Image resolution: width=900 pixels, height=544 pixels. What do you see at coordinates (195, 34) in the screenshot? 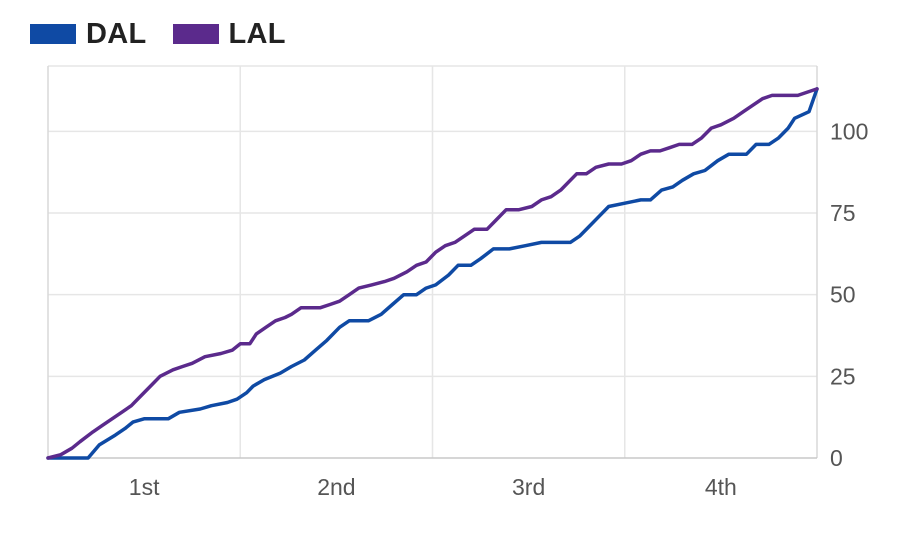
I see `legend-swatch-lal` at bounding box center [195, 34].